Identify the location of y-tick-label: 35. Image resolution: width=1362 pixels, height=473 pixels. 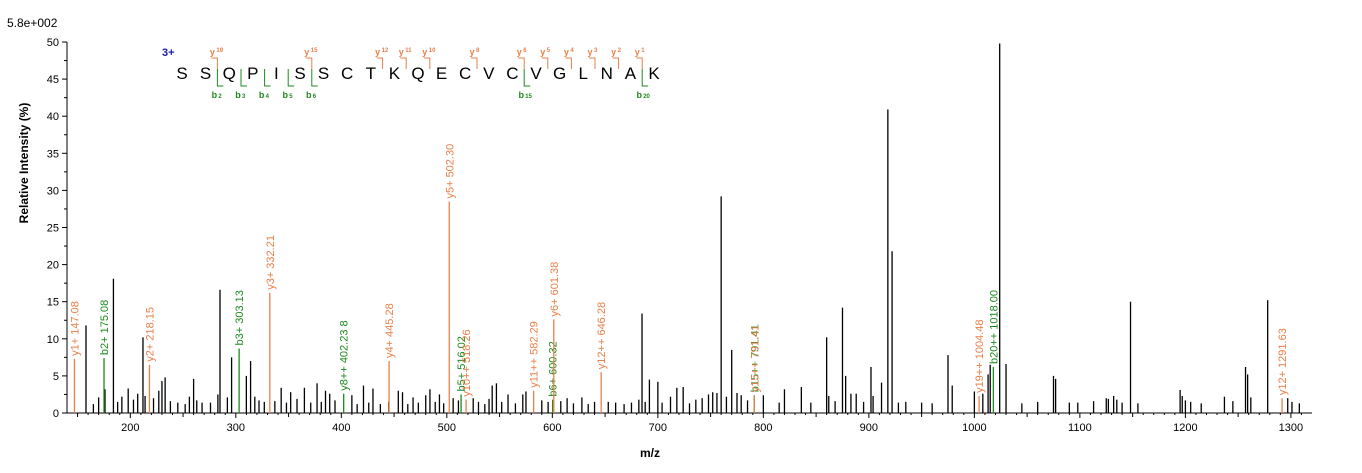
(53, 154).